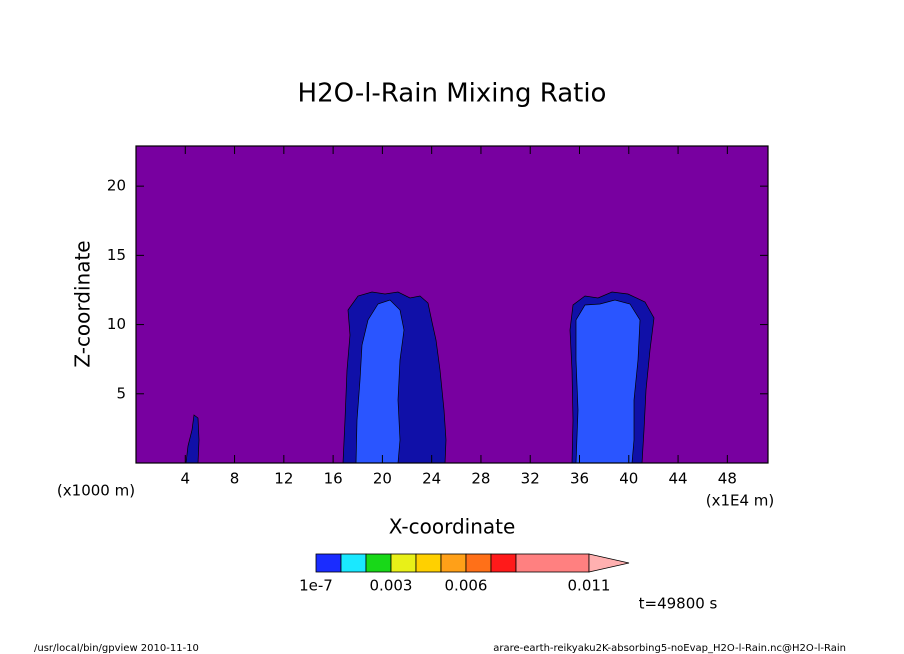 This screenshot has height=654, width=904. What do you see at coordinates (382, 479) in the screenshot?
I see `x-tick-label: 20` at bounding box center [382, 479].